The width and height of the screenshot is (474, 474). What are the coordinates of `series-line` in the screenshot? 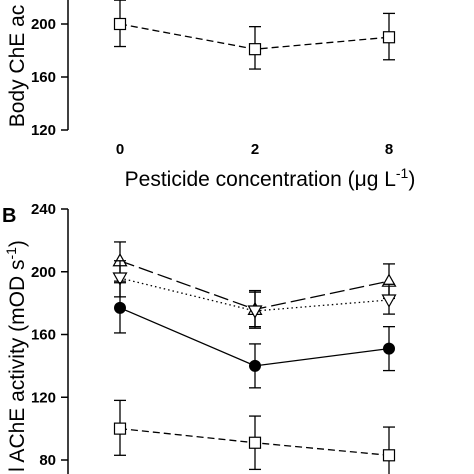 It's located at (254, 294).